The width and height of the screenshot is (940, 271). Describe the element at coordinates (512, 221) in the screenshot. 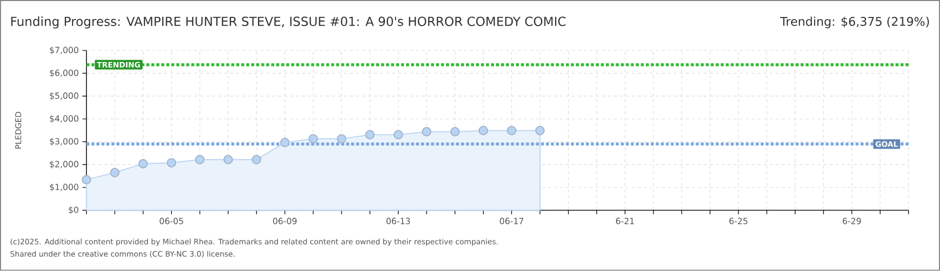

I see `x-tick-label: 06-17` at that location.